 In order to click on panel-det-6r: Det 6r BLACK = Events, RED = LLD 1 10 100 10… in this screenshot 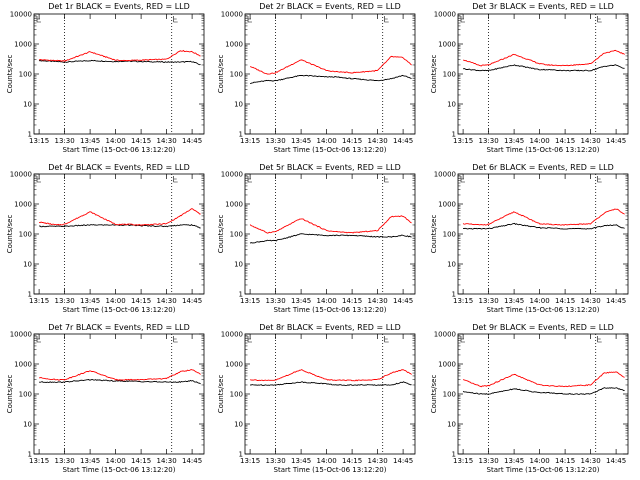, I will do `click(529, 238)`.